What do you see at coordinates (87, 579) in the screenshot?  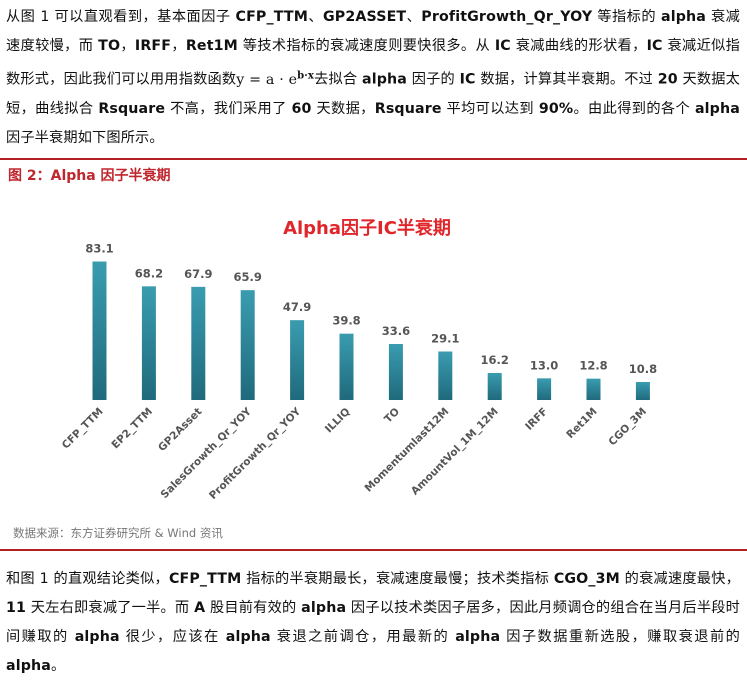 I see `text-span: 和图 1 的直观结论类似，` at bounding box center [87, 579].